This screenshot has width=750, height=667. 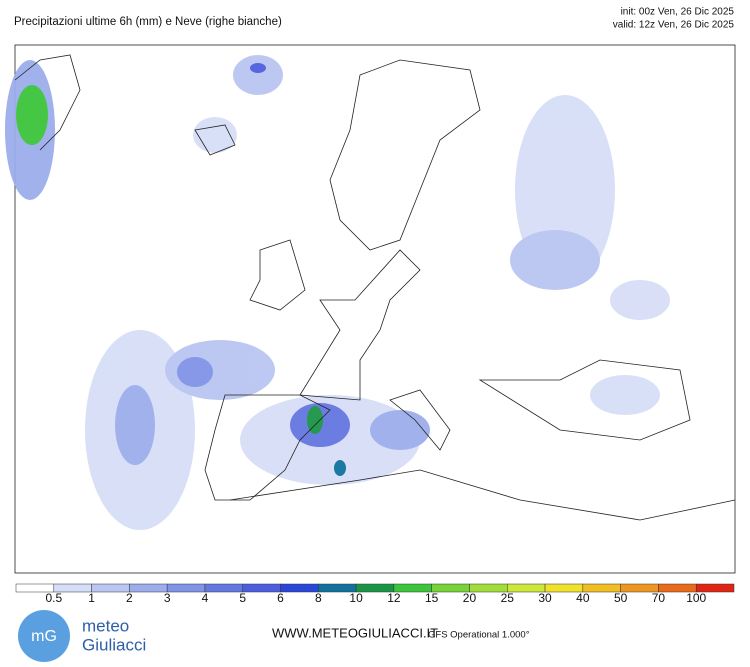 What do you see at coordinates (375, 594) in the screenshot?
I see `color-legend: 0.5 1 2 3 4 5 6 8 10 12 15 20 25 30 40 50 70 100` at bounding box center [375, 594].